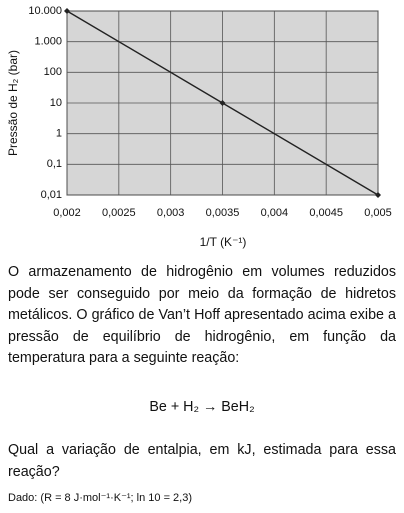 The height and width of the screenshot is (513, 404). Describe the element at coordinates (51, 195) in the screenshot. I see `y-tick-label: 0,01` at that location.